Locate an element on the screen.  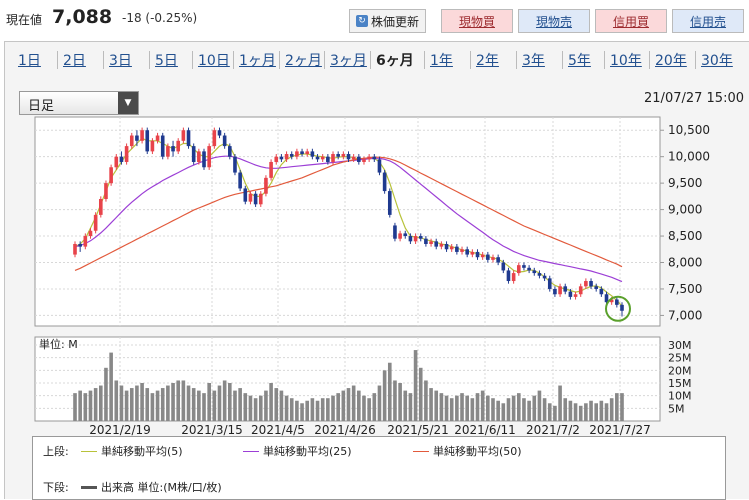
x-tick-label: 2021/5/21 is located at coordinates (418, 430).